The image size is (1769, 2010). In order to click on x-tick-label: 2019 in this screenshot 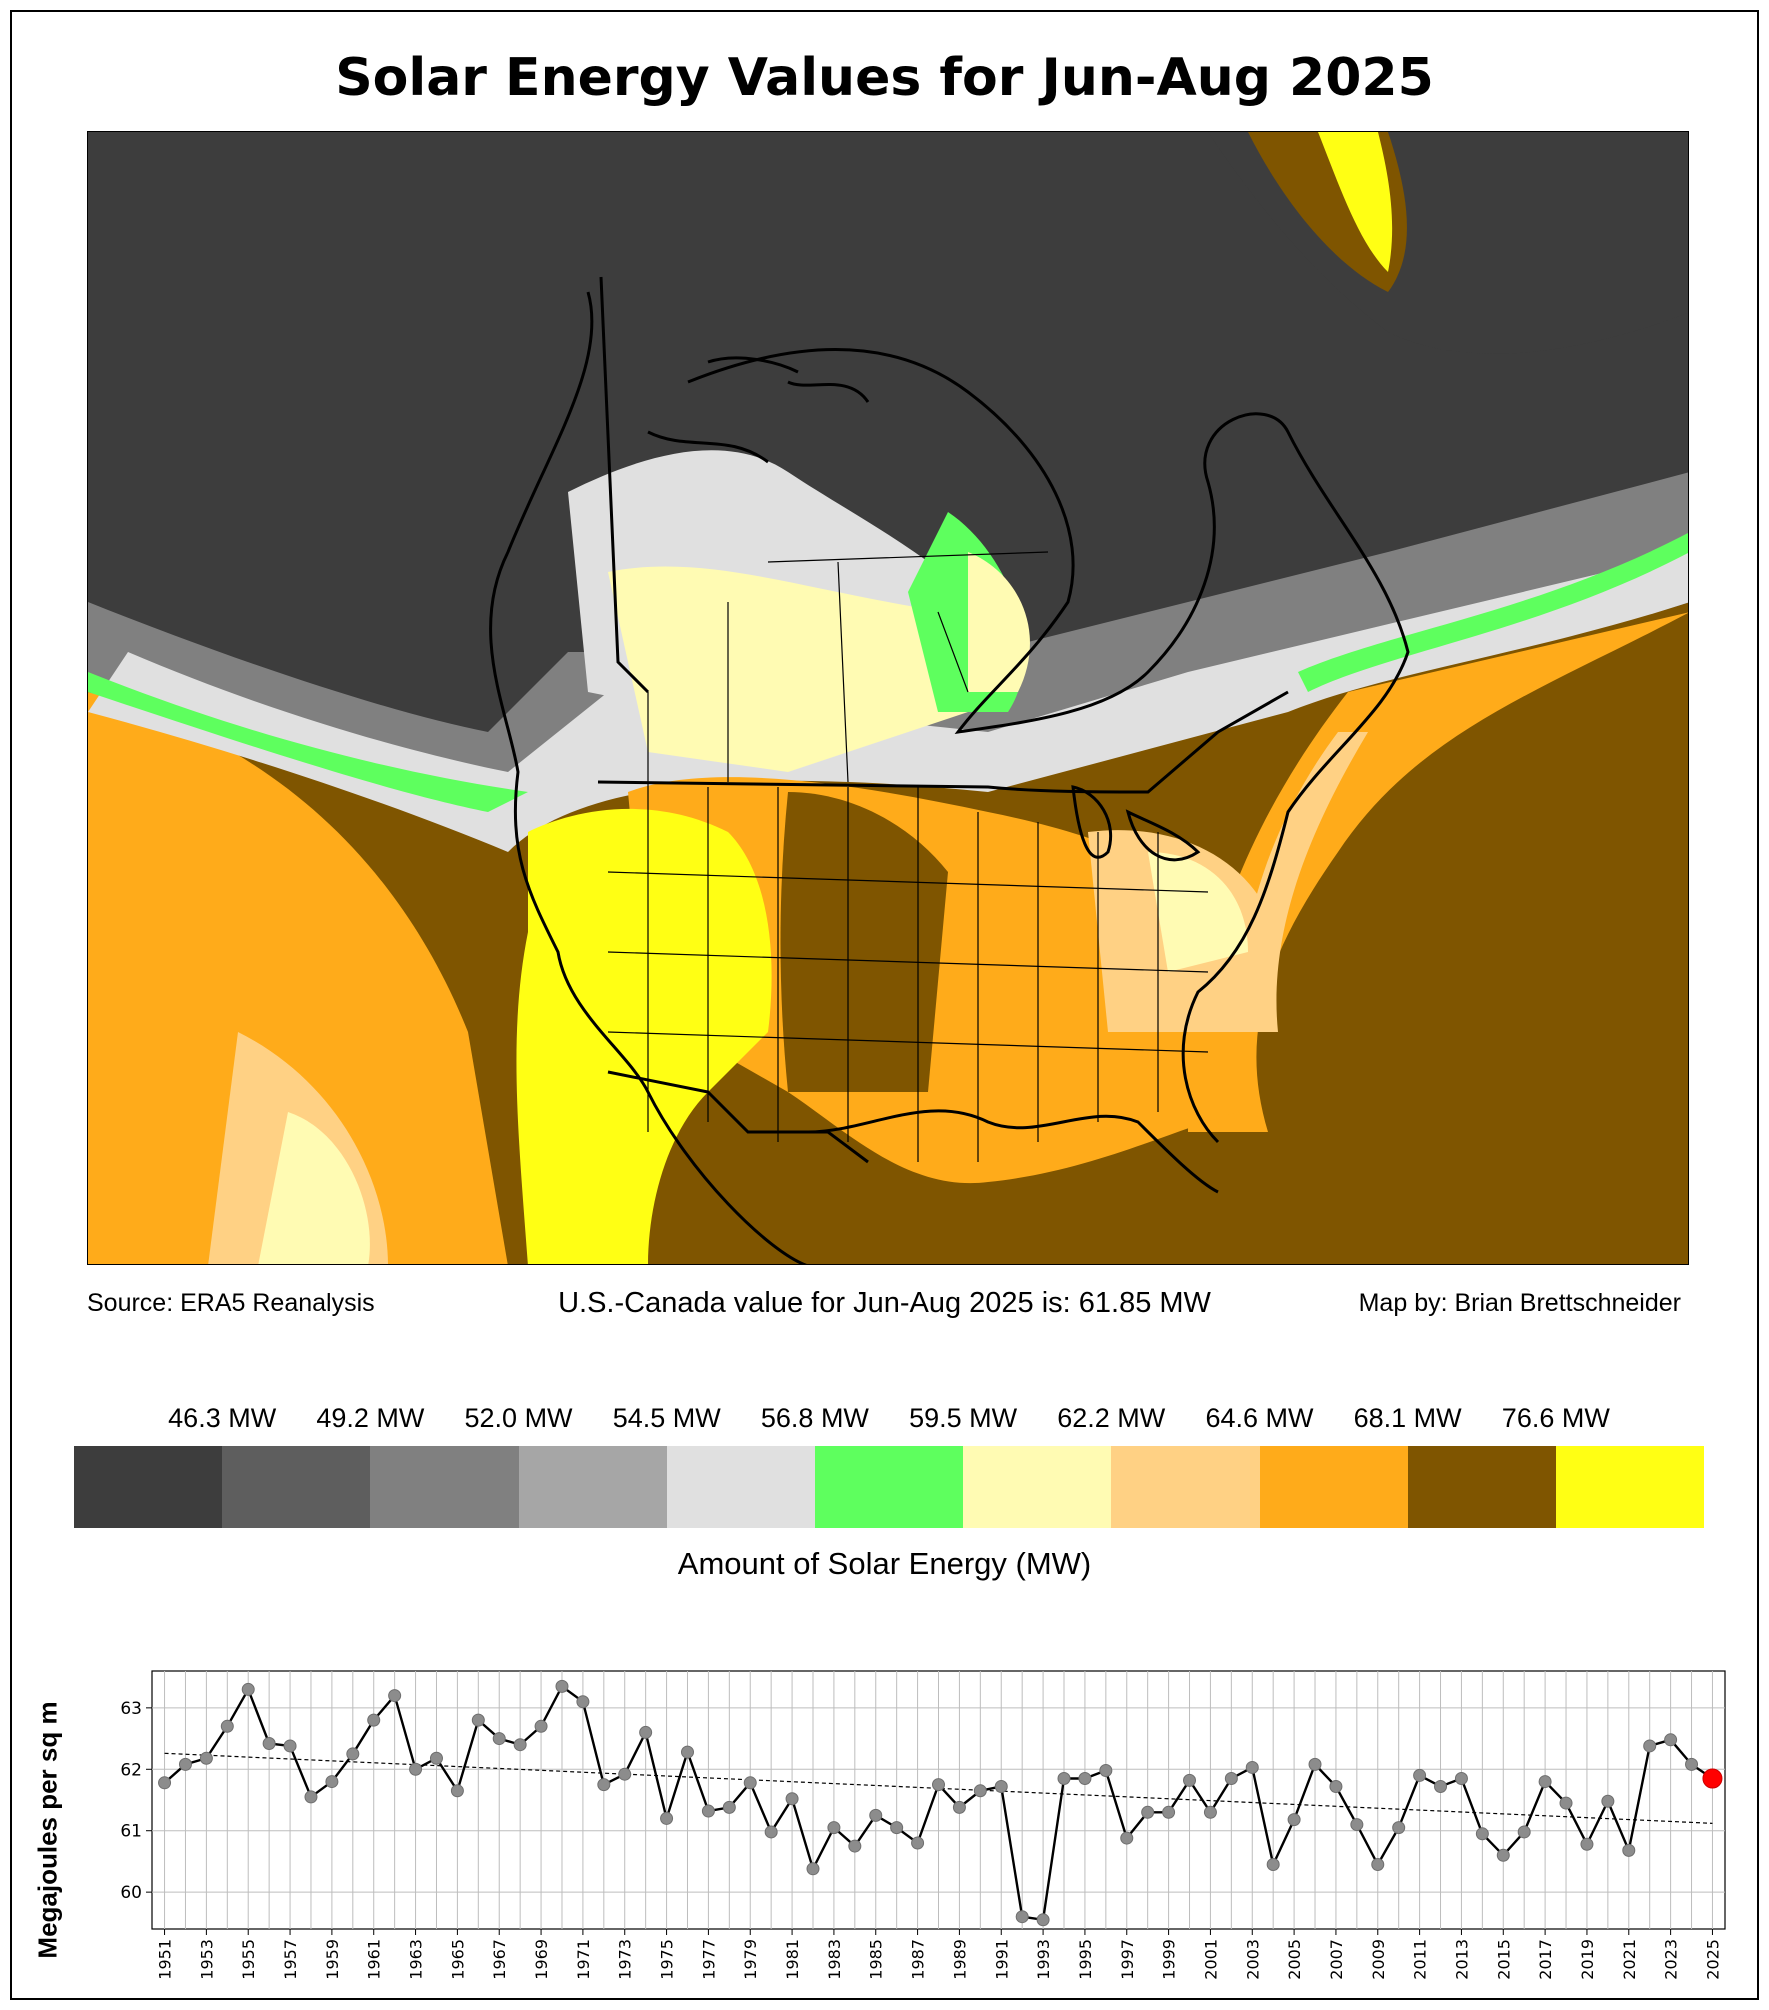, I will do `click(1587, 1959)`.